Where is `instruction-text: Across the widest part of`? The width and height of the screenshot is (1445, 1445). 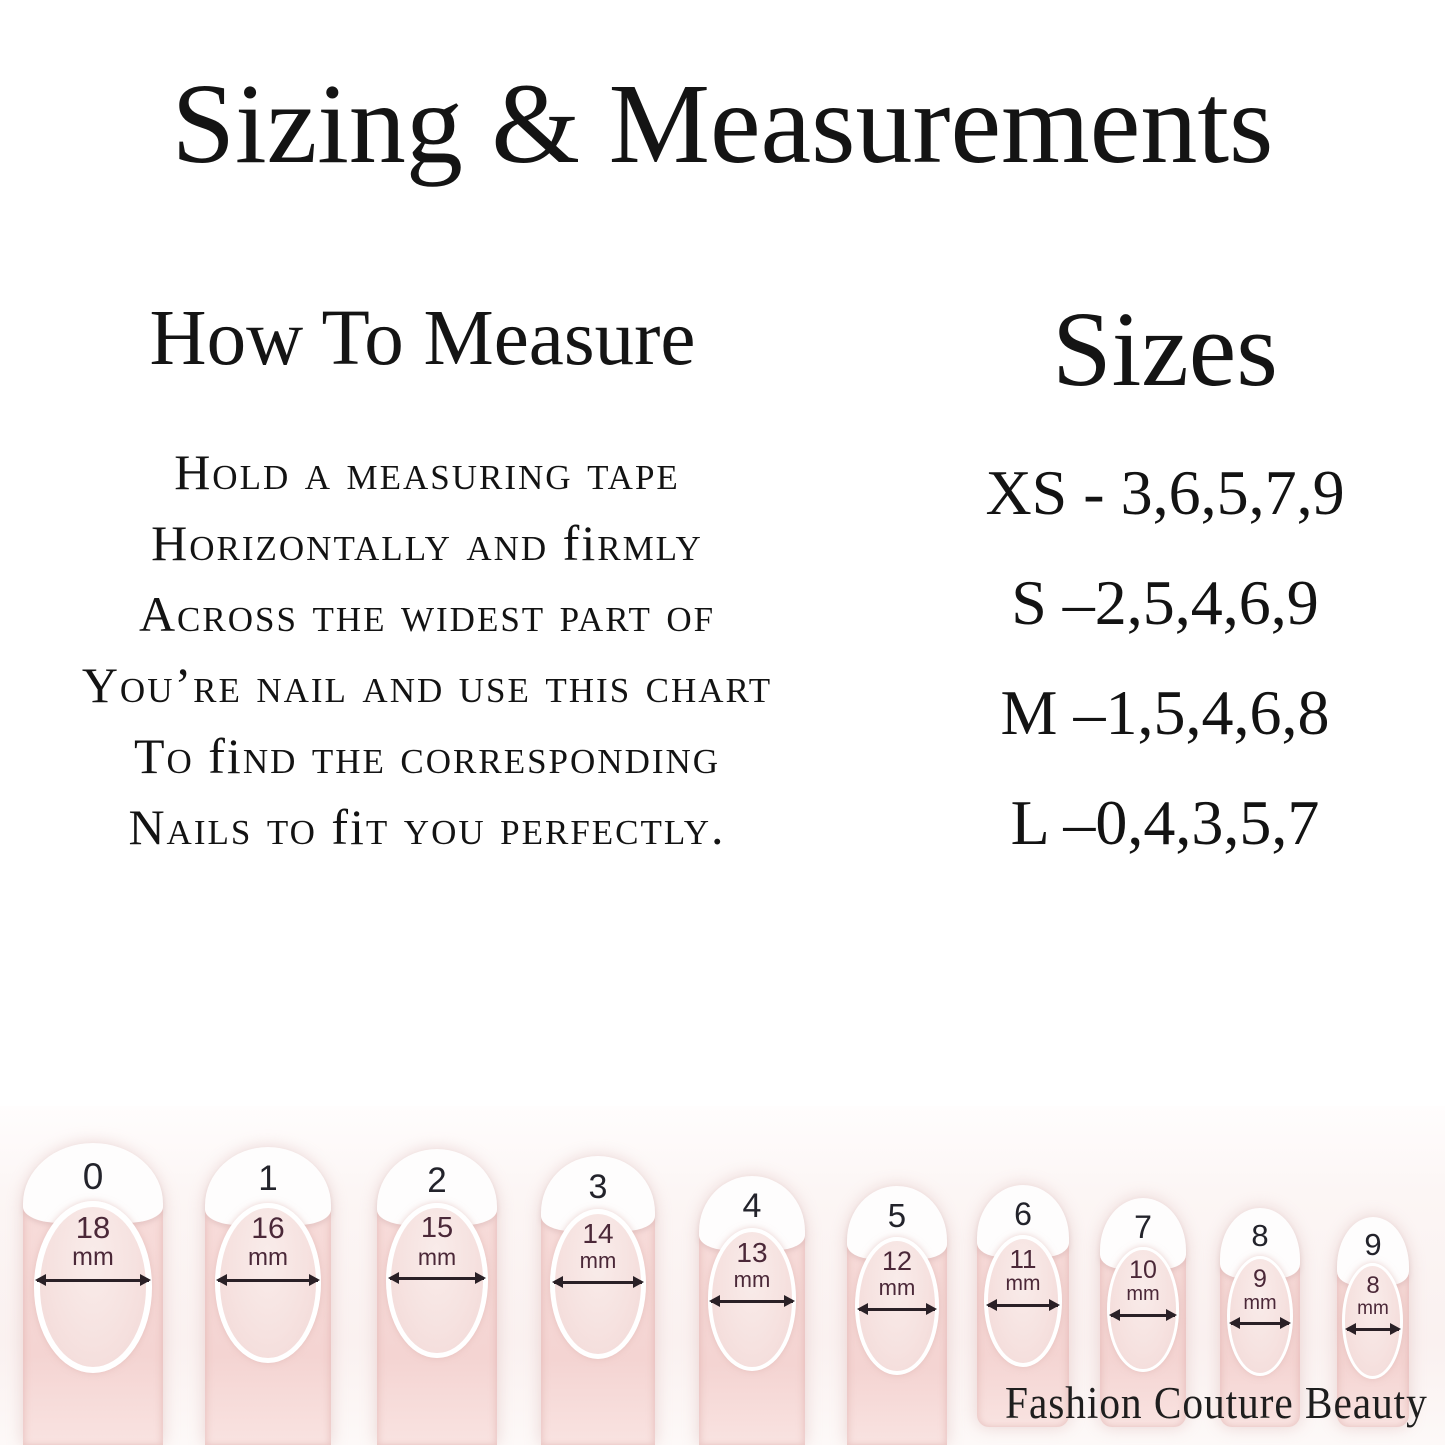 instruction-text: Across the widest part of is located at coordinates (427, 614).